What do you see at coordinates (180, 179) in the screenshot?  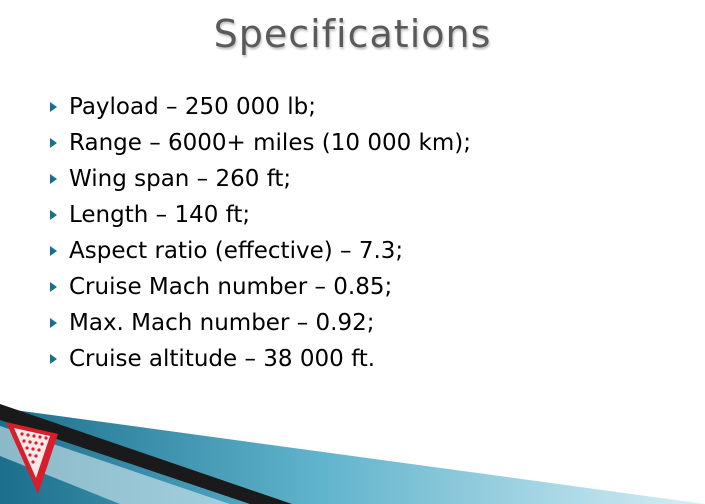 I see `bullet-text: Wing span – 260 ft;` at bounding box center [180, 179].